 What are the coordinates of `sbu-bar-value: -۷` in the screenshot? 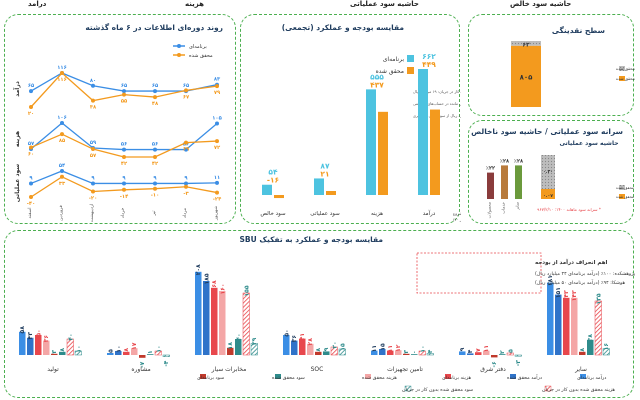 It's located at (142, 364).